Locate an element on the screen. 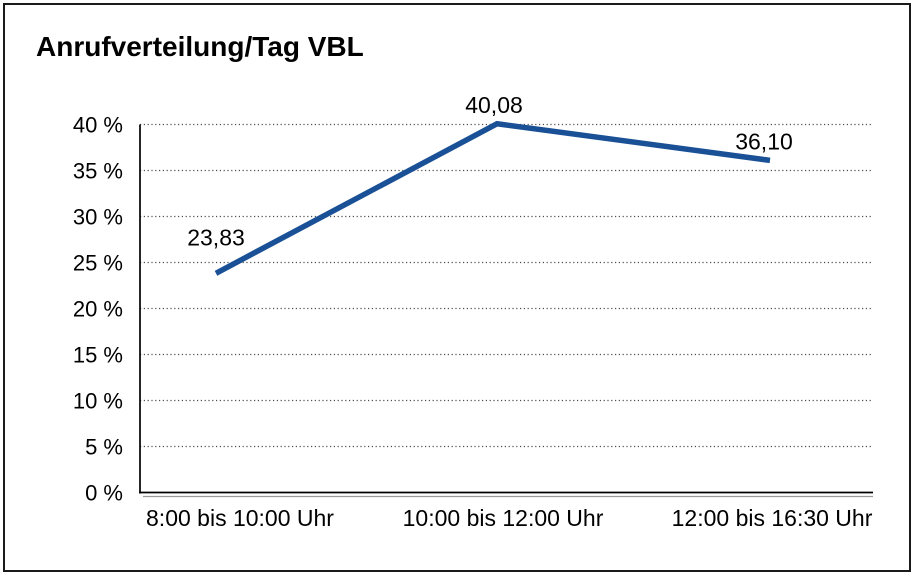 This screenshot has height=576, width=915. chart-title: Anrufverteilung/Tag VBL is located at coordinates (200, 46).